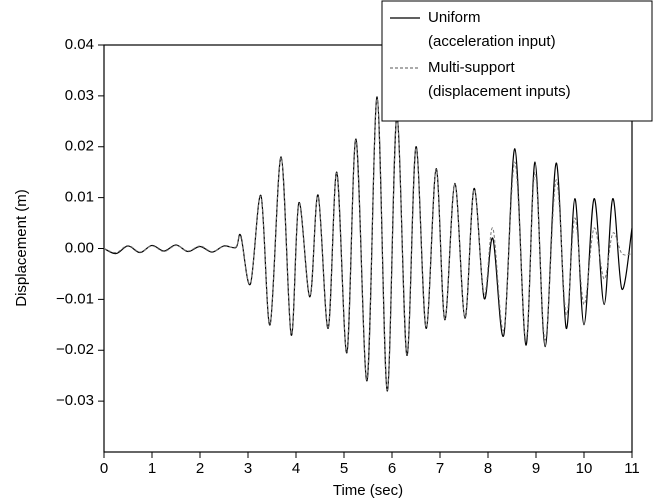 The image size is (654, 502). What do you see at coordinates (454, 17) in the screenshot?
I see `legend-label: Uniform` at bounding box center [454, 17].